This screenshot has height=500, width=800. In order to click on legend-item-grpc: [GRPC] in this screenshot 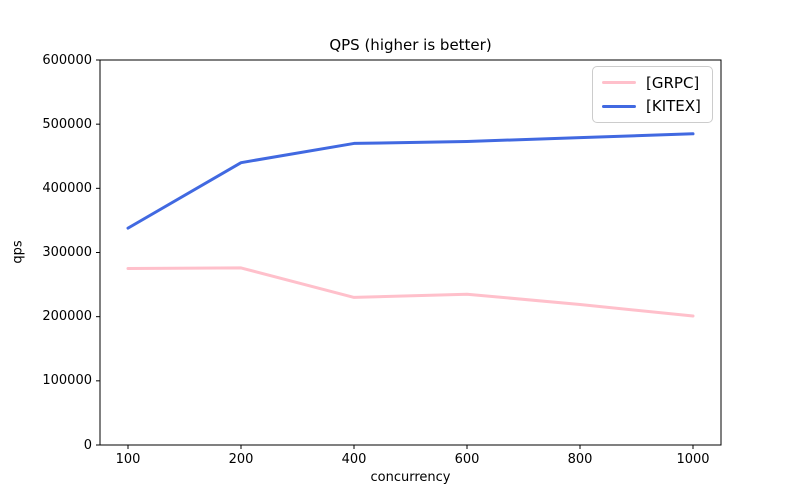, I will do `click(652, 83)`.